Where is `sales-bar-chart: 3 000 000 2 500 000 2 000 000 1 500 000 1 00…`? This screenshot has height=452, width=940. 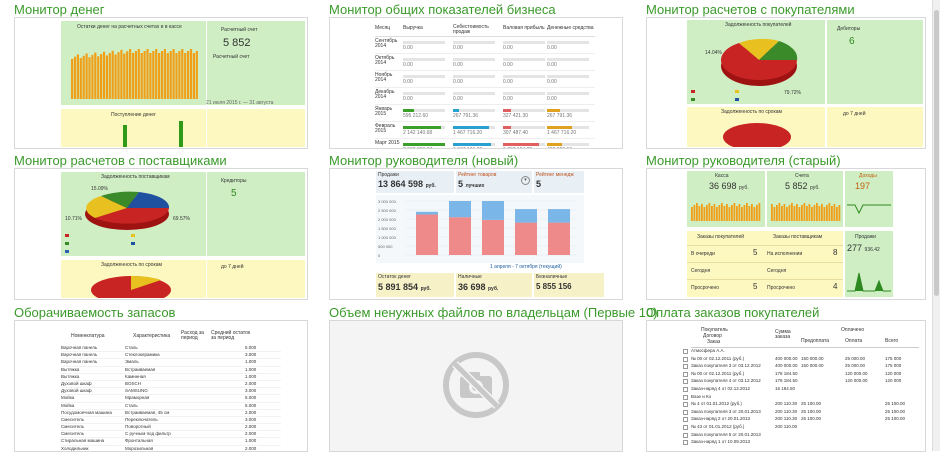 sales-bar-chart: 3 000 000 2 500 000 2 000 000 1 500 000 1 00… is located at coordinates (477, 228).